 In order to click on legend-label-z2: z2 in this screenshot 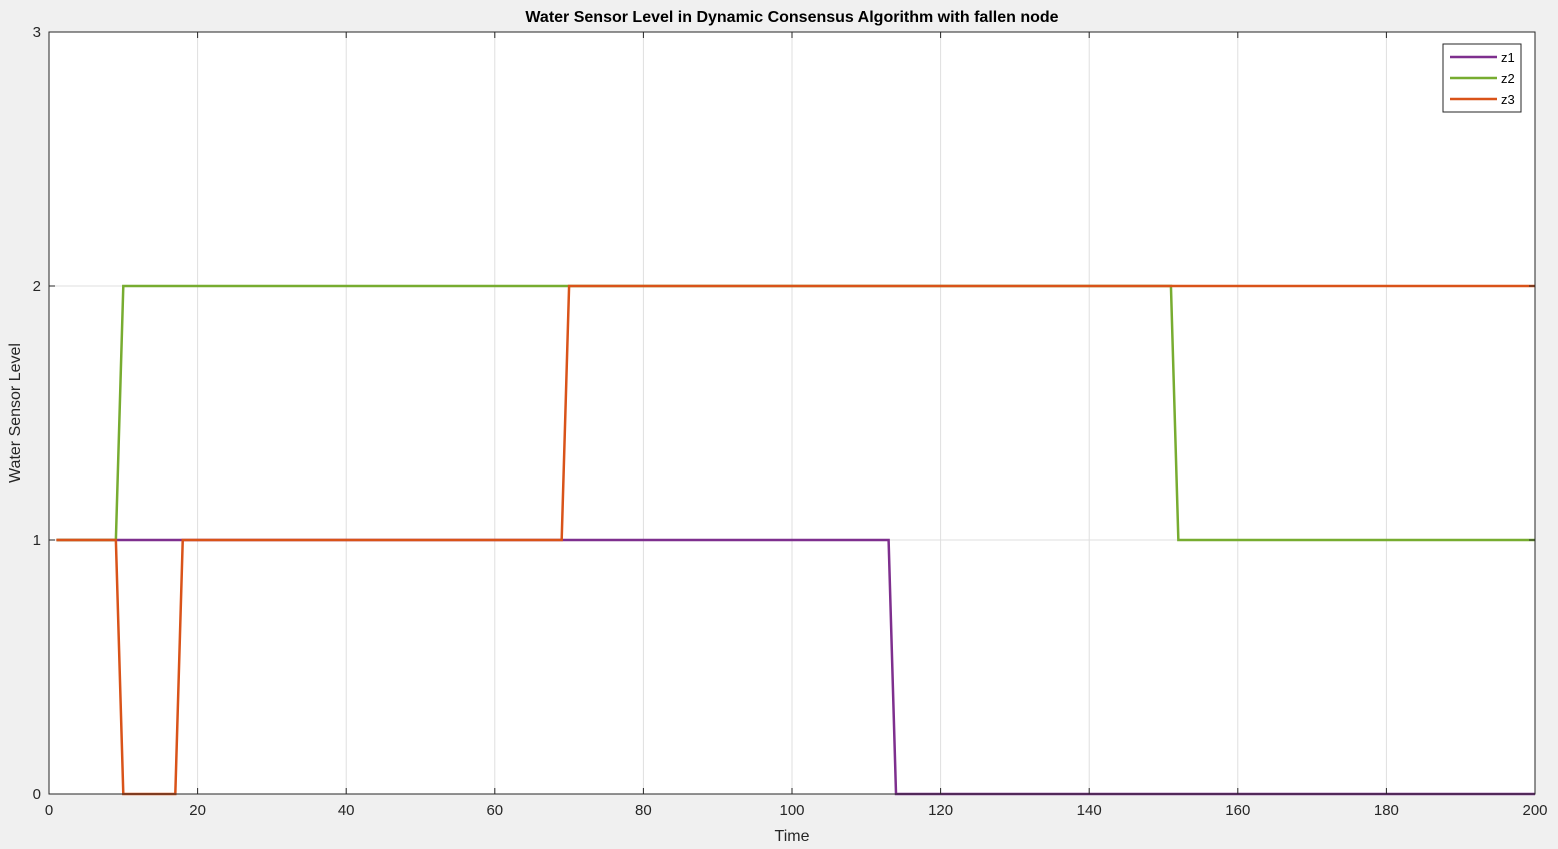, I will do `click(1508, 78)`.